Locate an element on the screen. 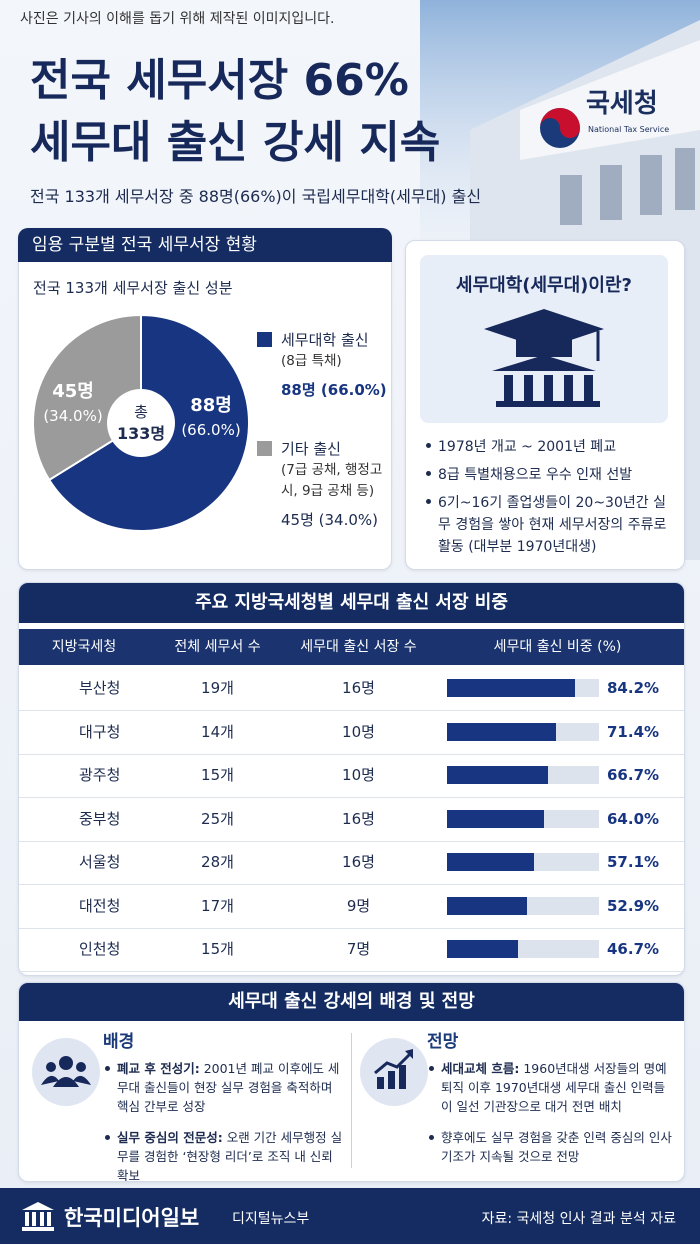 This screenshot has width=700, height=1244. region-name: 중부청 is located at coordinates (100, 818).